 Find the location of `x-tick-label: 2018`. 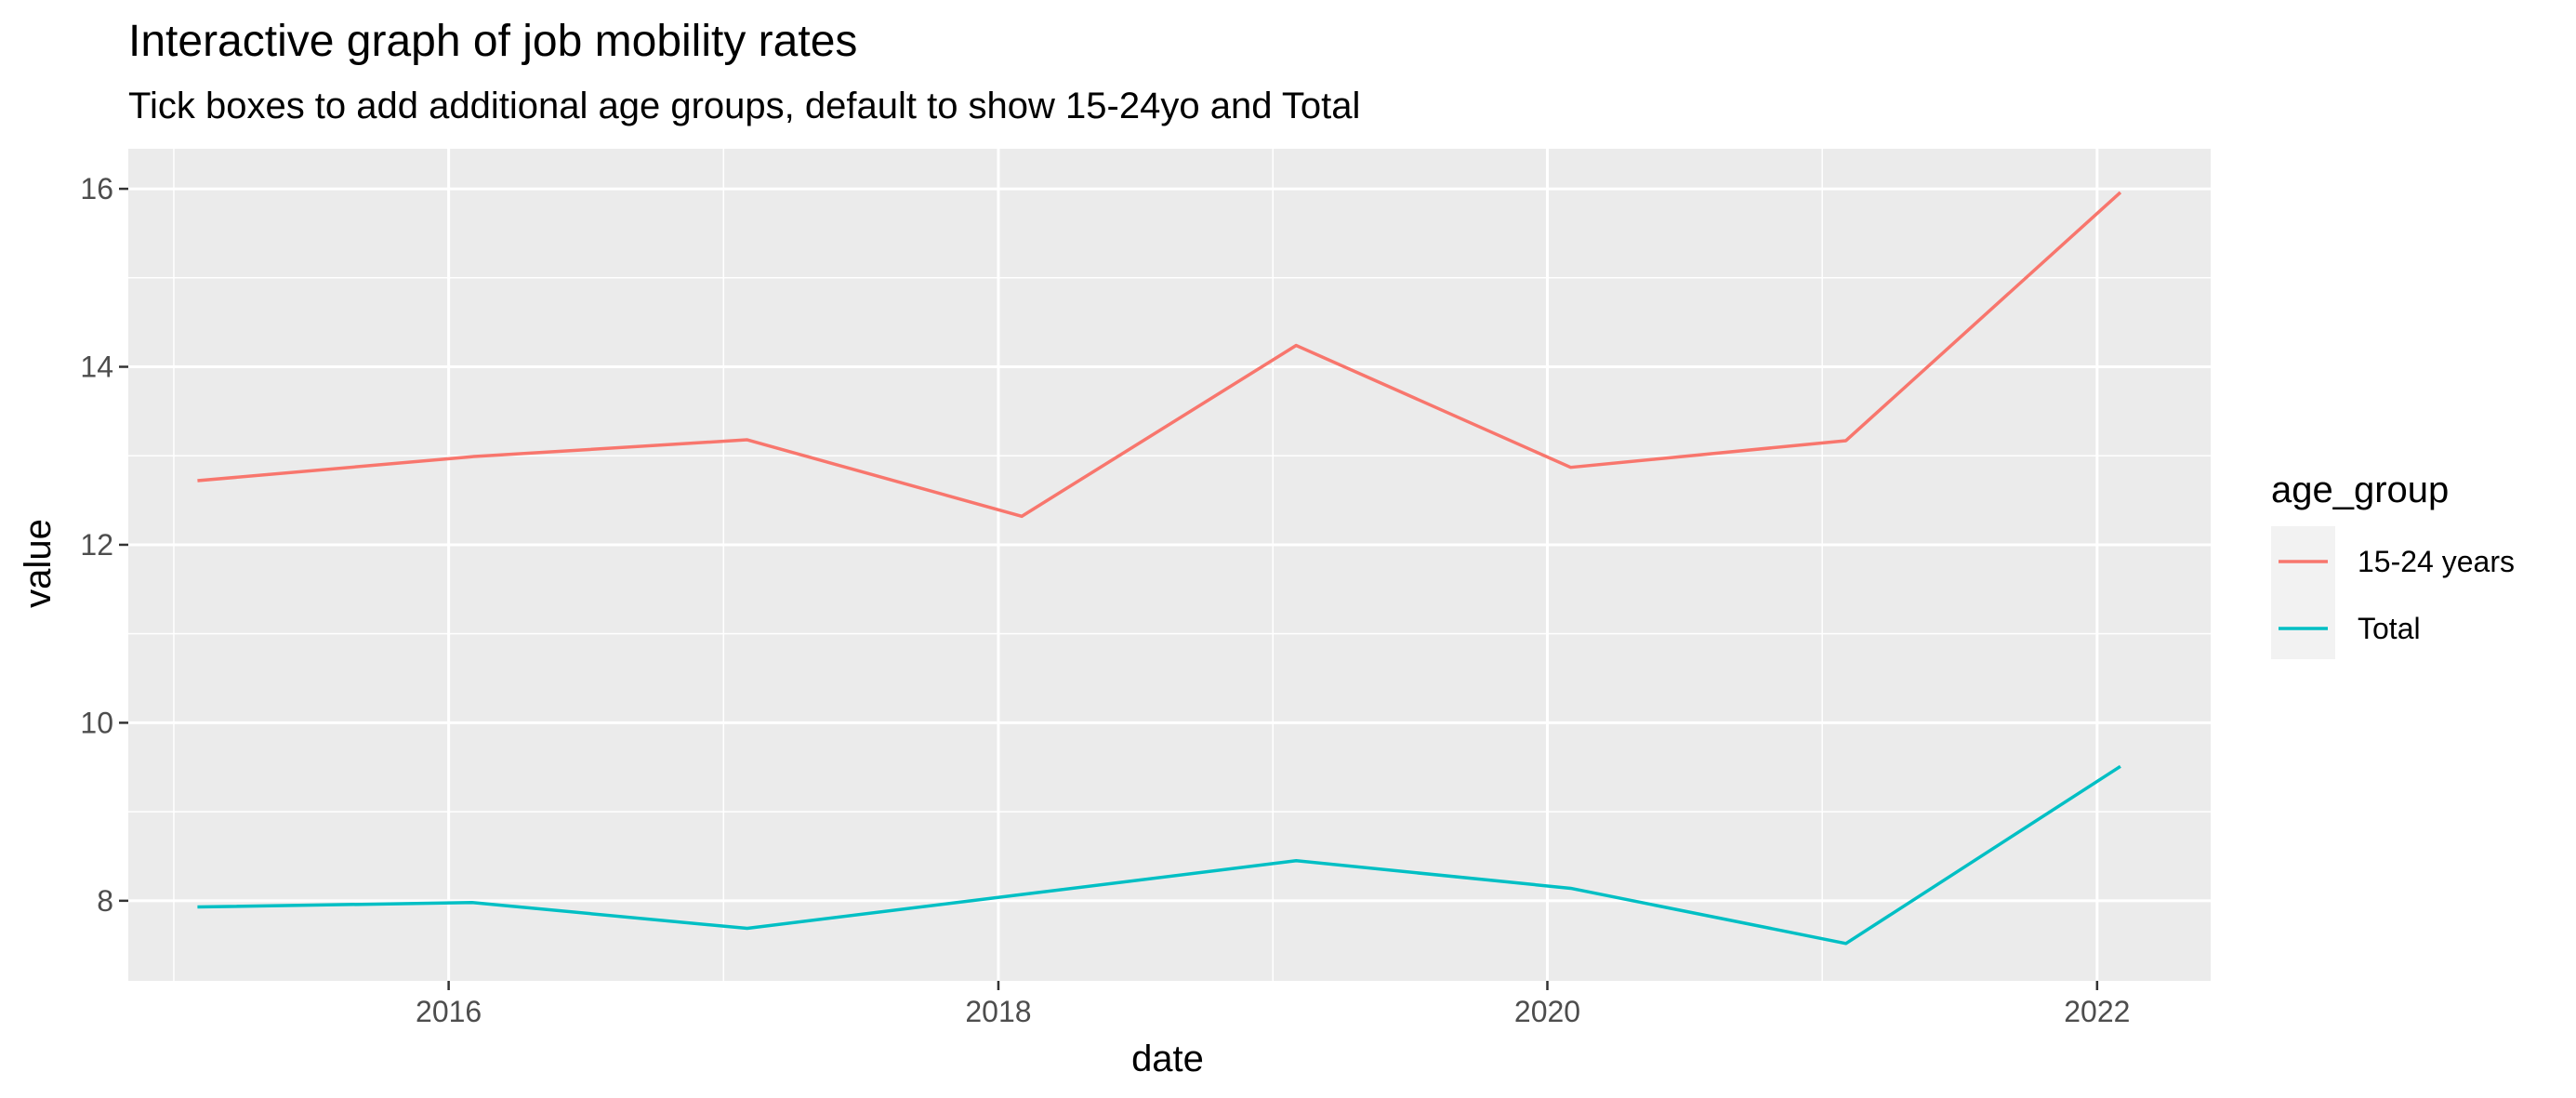

x-tick-label: 2018 is located at coordinates (998, 1011).